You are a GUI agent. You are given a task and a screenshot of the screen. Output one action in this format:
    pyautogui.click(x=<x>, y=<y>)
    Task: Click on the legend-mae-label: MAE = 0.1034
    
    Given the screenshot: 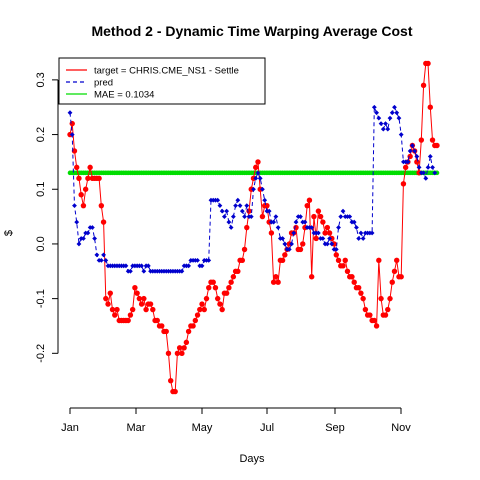 What is the action you would take?
    pyautogui.click(x=124, y=95)
    